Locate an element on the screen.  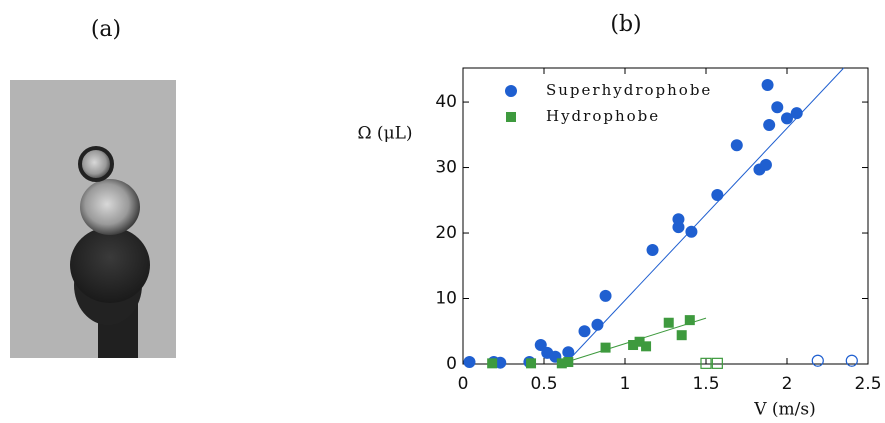
legend-label: Hydrophobe is located at coordinates (603, 116).